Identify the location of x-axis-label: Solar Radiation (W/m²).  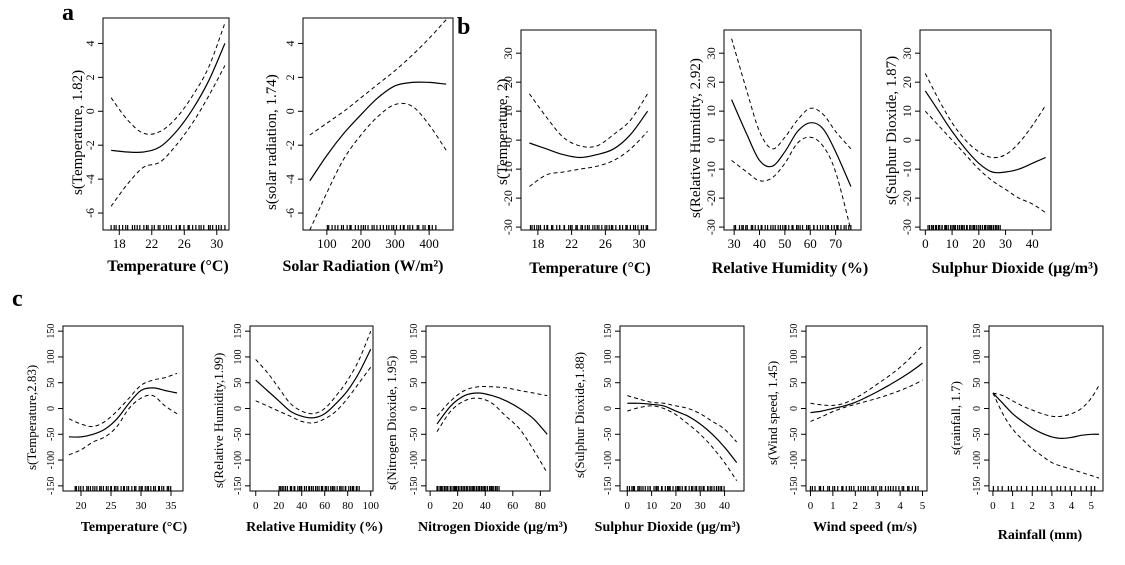
(363, 266).